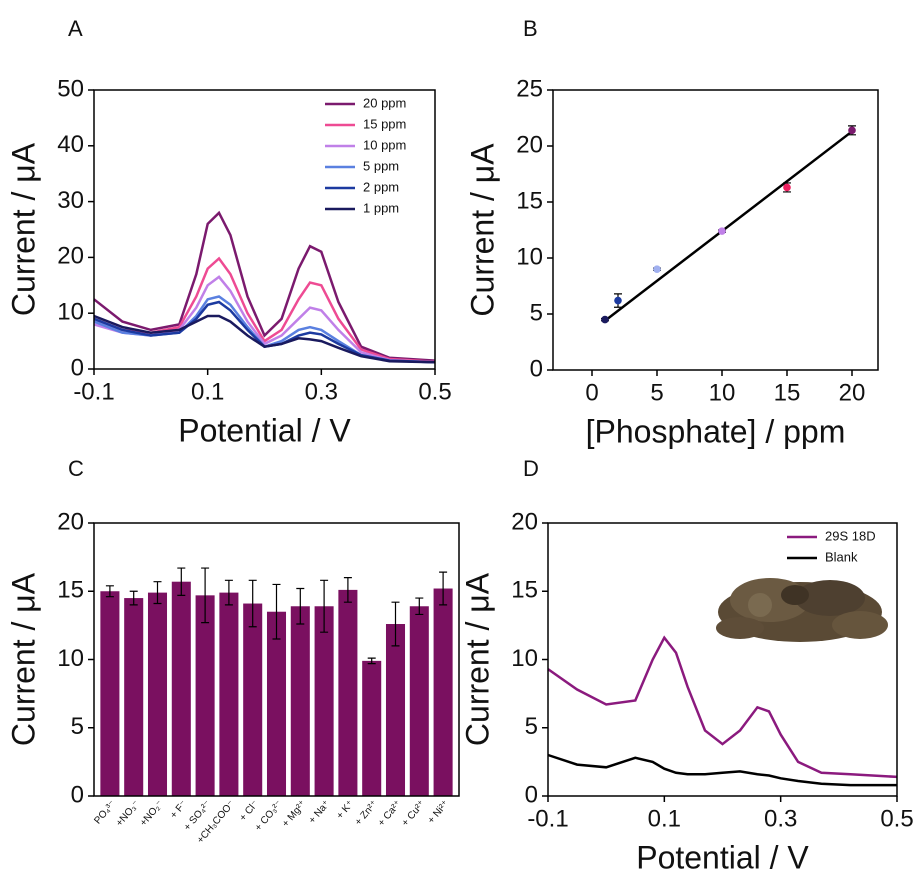 This screenshot has height=874, width=921. What do you see at coordinates (384, 102) in the screenshot?
I see `legend-label: 20 ppm` at bounding box center [384, 102].